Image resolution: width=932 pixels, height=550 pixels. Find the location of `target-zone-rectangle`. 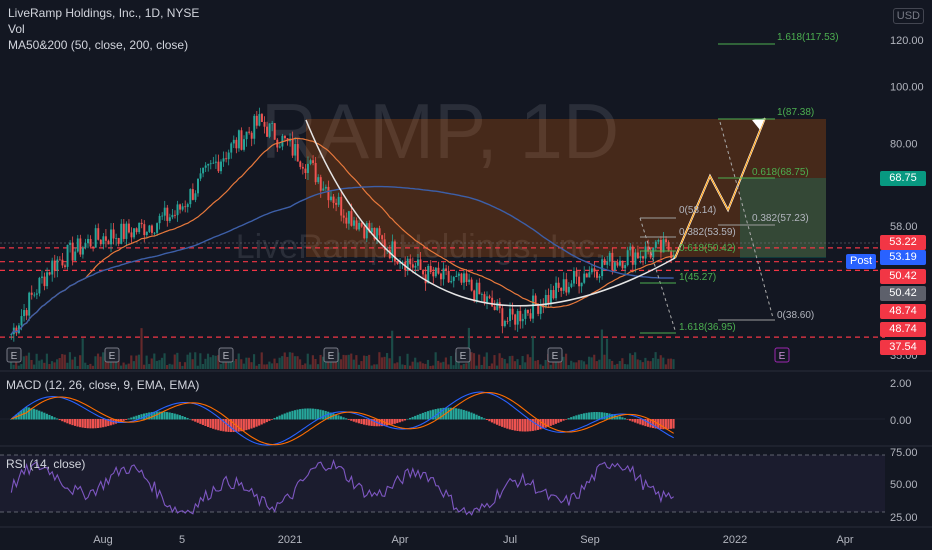

target-zone-rectangle is located at coordinates (783, 218).